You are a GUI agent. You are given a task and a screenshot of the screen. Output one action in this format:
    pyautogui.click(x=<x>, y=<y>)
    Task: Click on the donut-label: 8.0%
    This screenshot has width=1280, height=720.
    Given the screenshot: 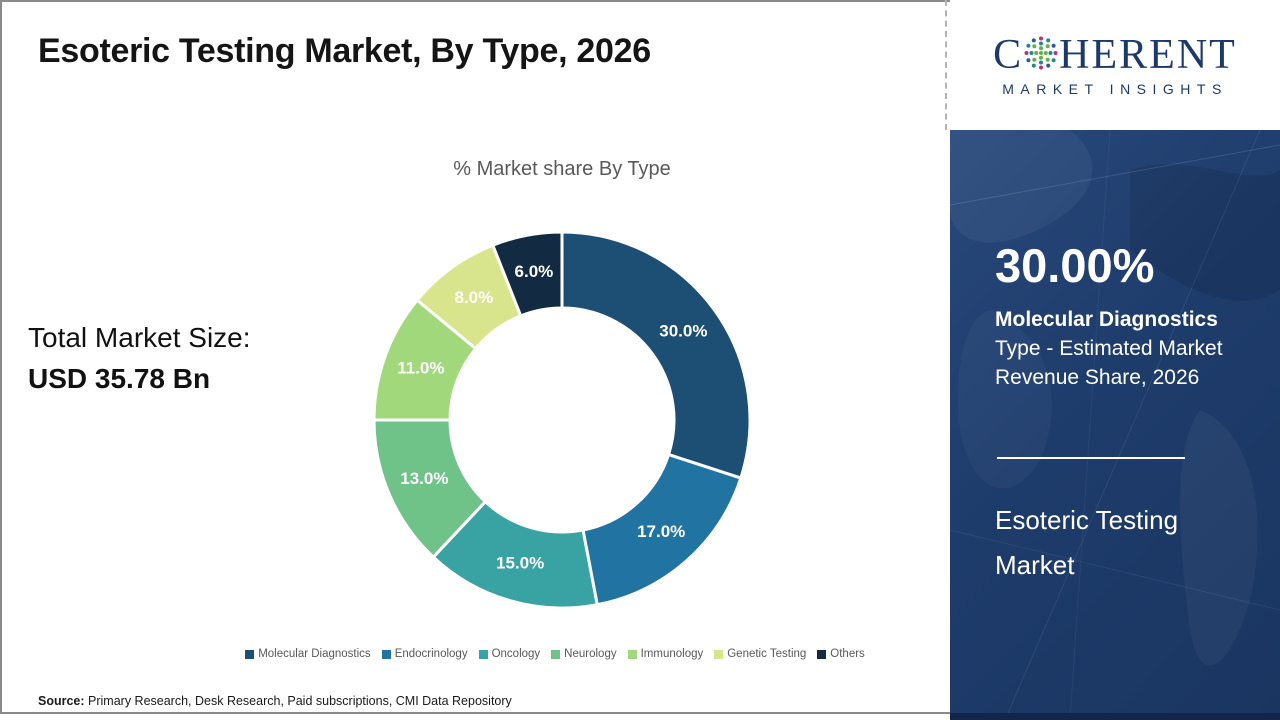 What is the action you would take?
    pyautogui.click(x=473, y=297)
    